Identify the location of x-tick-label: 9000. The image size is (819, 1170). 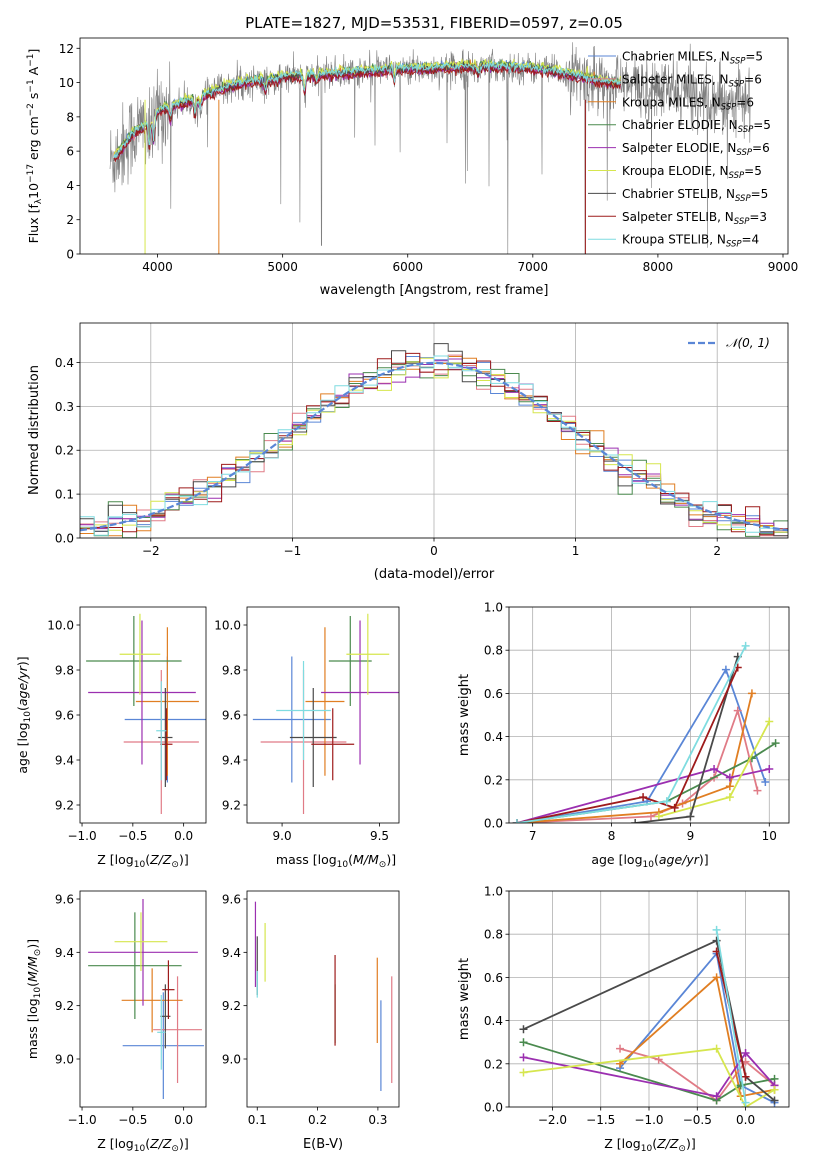
(783, 267).